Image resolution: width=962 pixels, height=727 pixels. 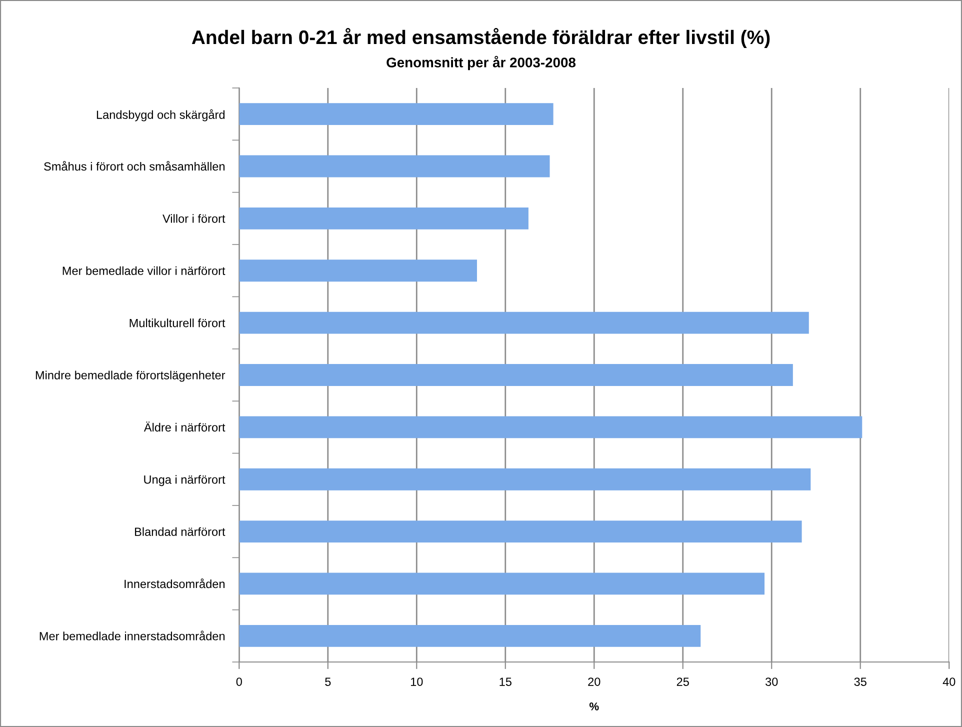 What do you see at coordinates (134, 166) in the screenshot?
I see `y-tick-label: Småhus i förort och småsamhällen` at bounding box center [134, 166].